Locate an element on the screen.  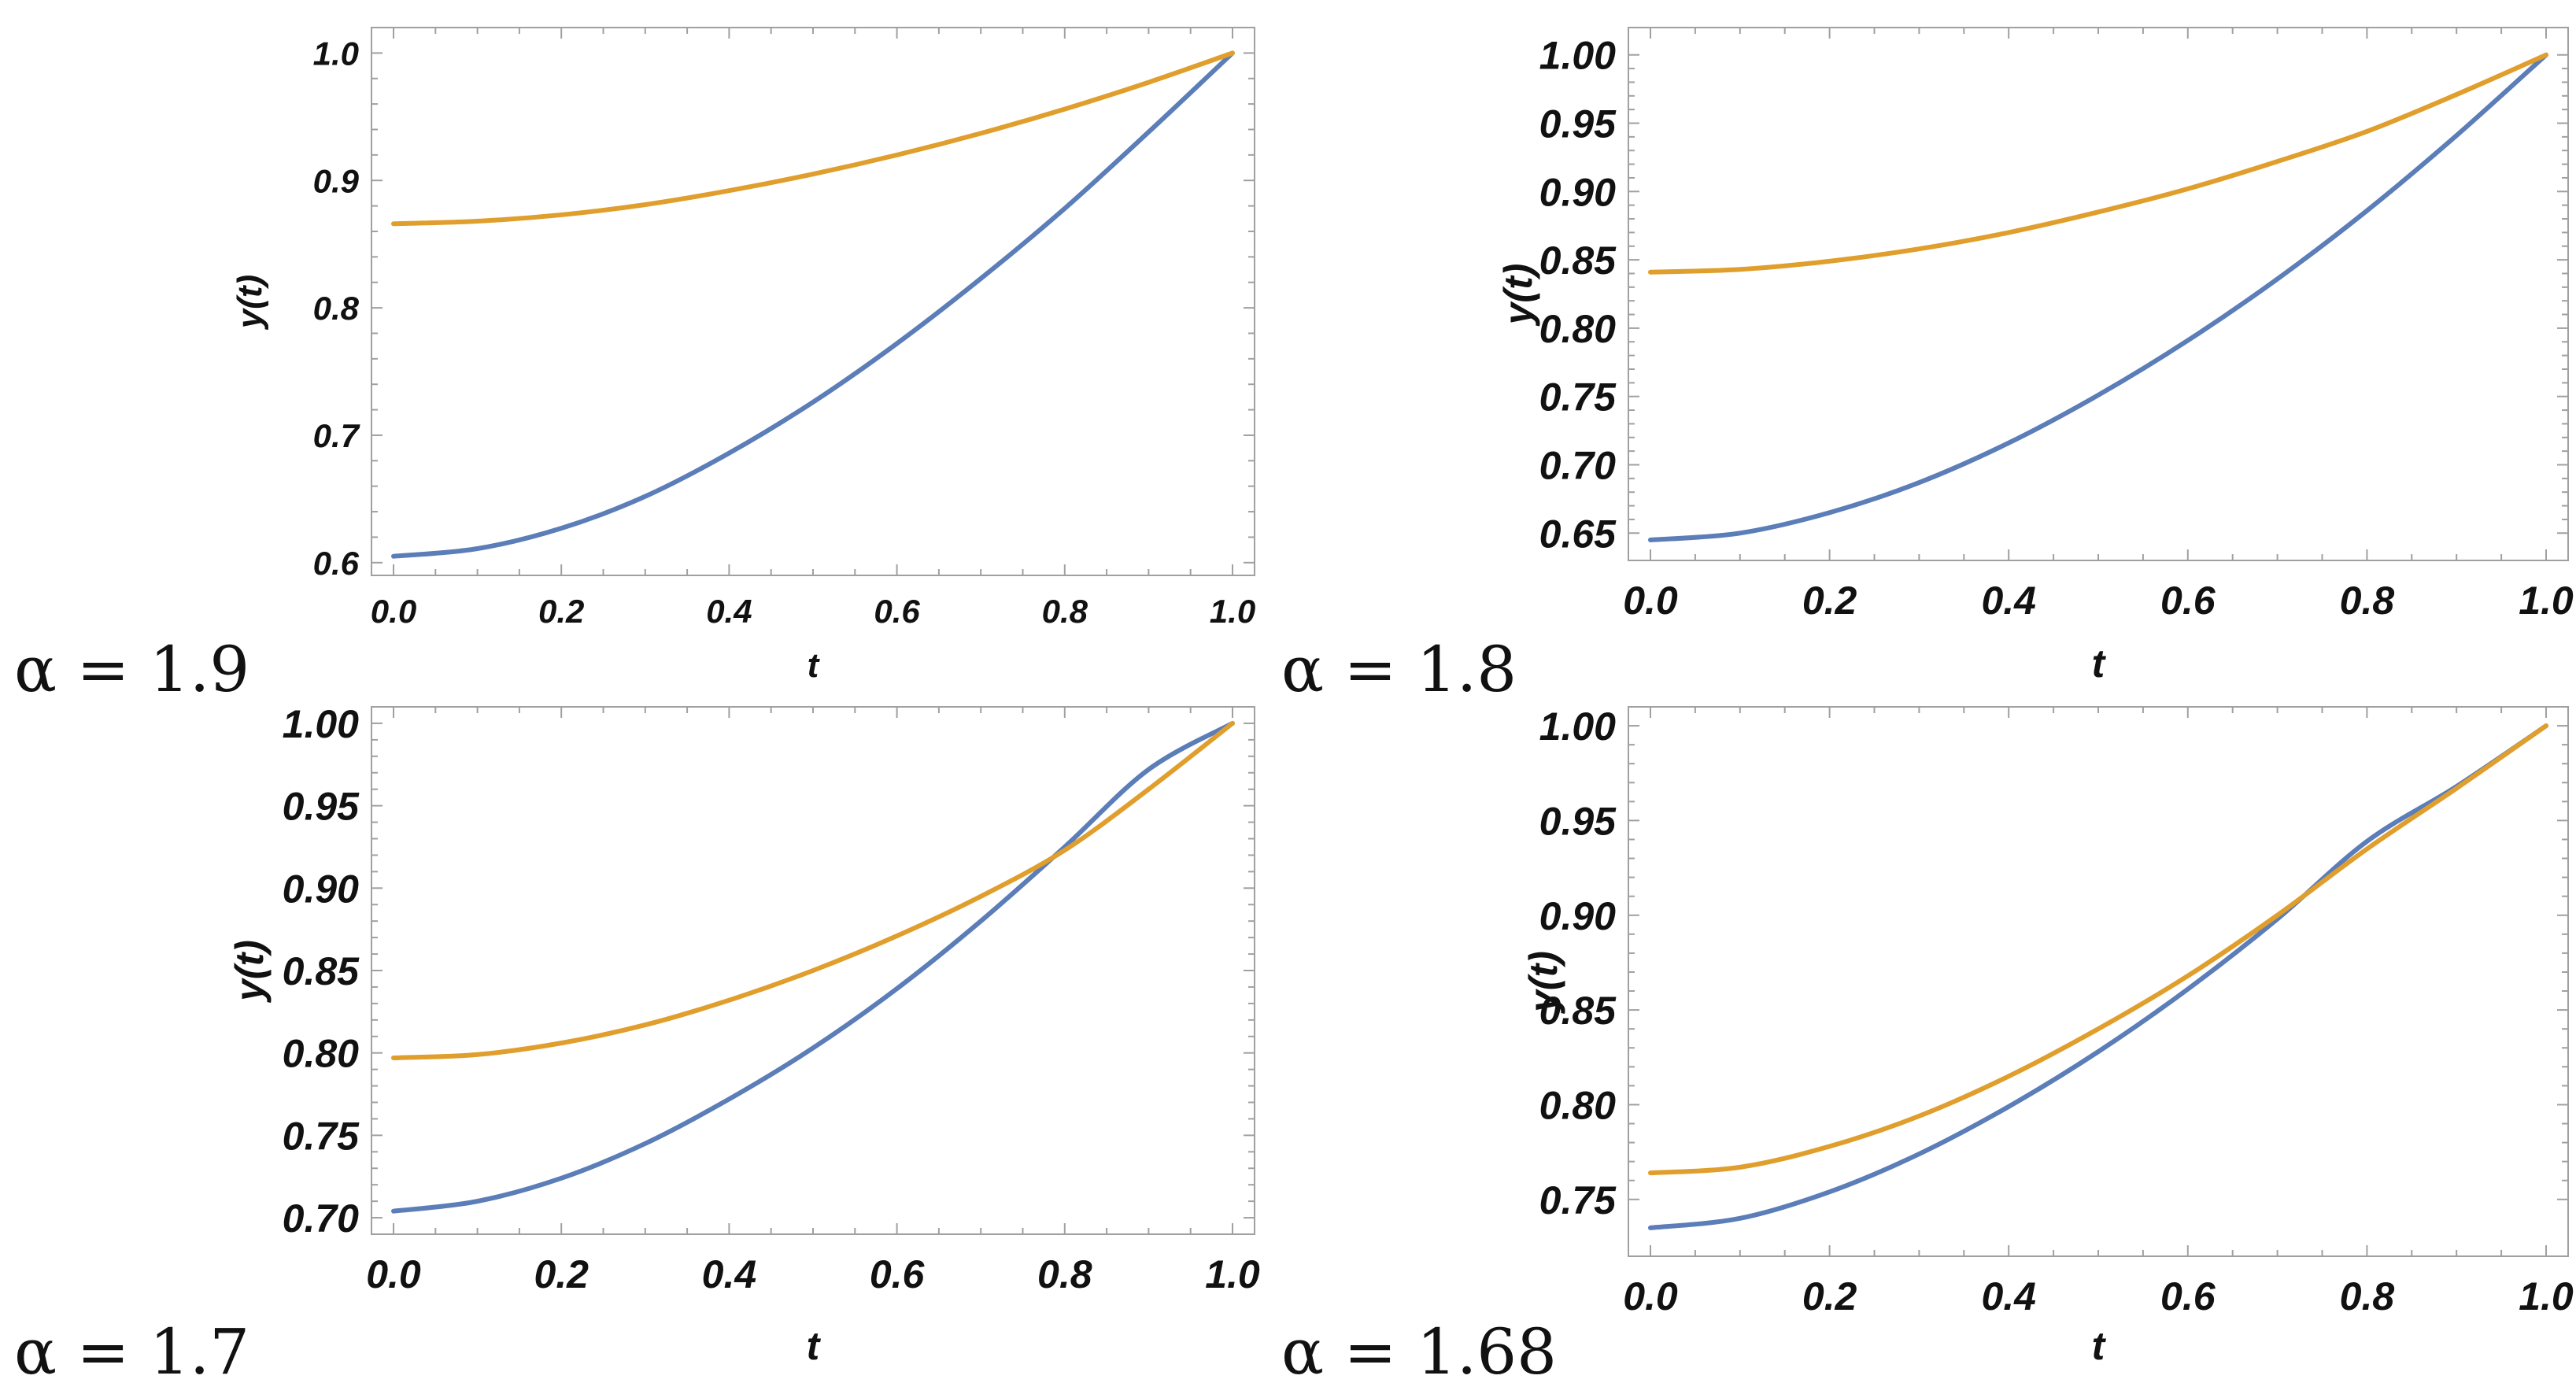
y-tick-label: 0.6 is located at coordinates (336, 563).